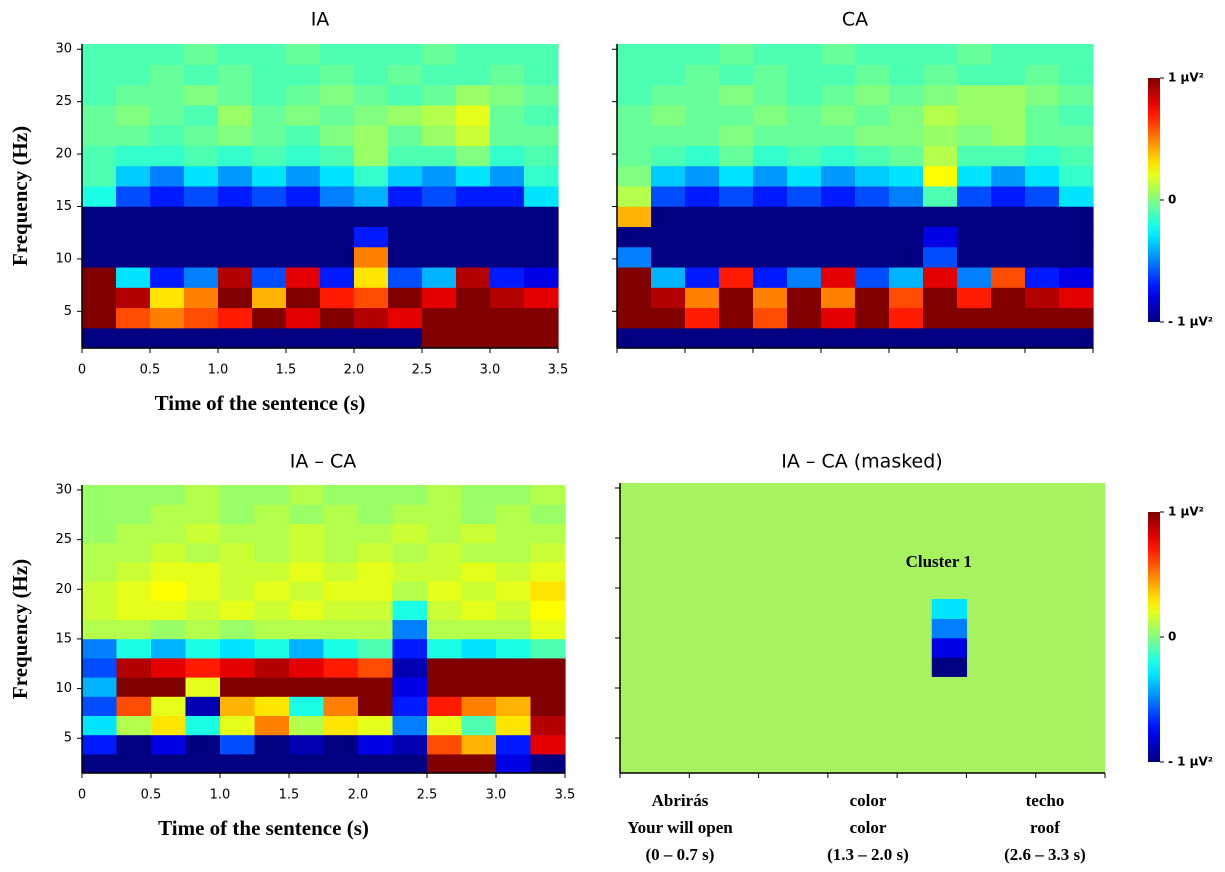 The image size is (1225, 872). What do you see at coordinates (1172, 637) in the screenshot?
I see `colorbar-label: 0` at bounding box center [1172, 637].